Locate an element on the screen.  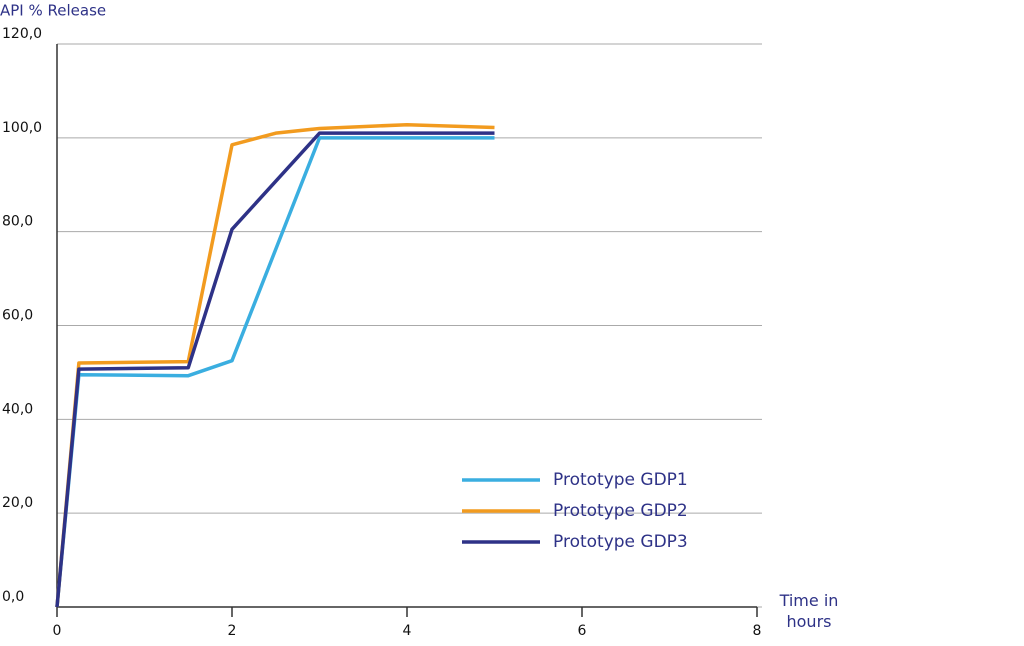
x-axis-label: Time in hours is located at coordinates (809, 611).